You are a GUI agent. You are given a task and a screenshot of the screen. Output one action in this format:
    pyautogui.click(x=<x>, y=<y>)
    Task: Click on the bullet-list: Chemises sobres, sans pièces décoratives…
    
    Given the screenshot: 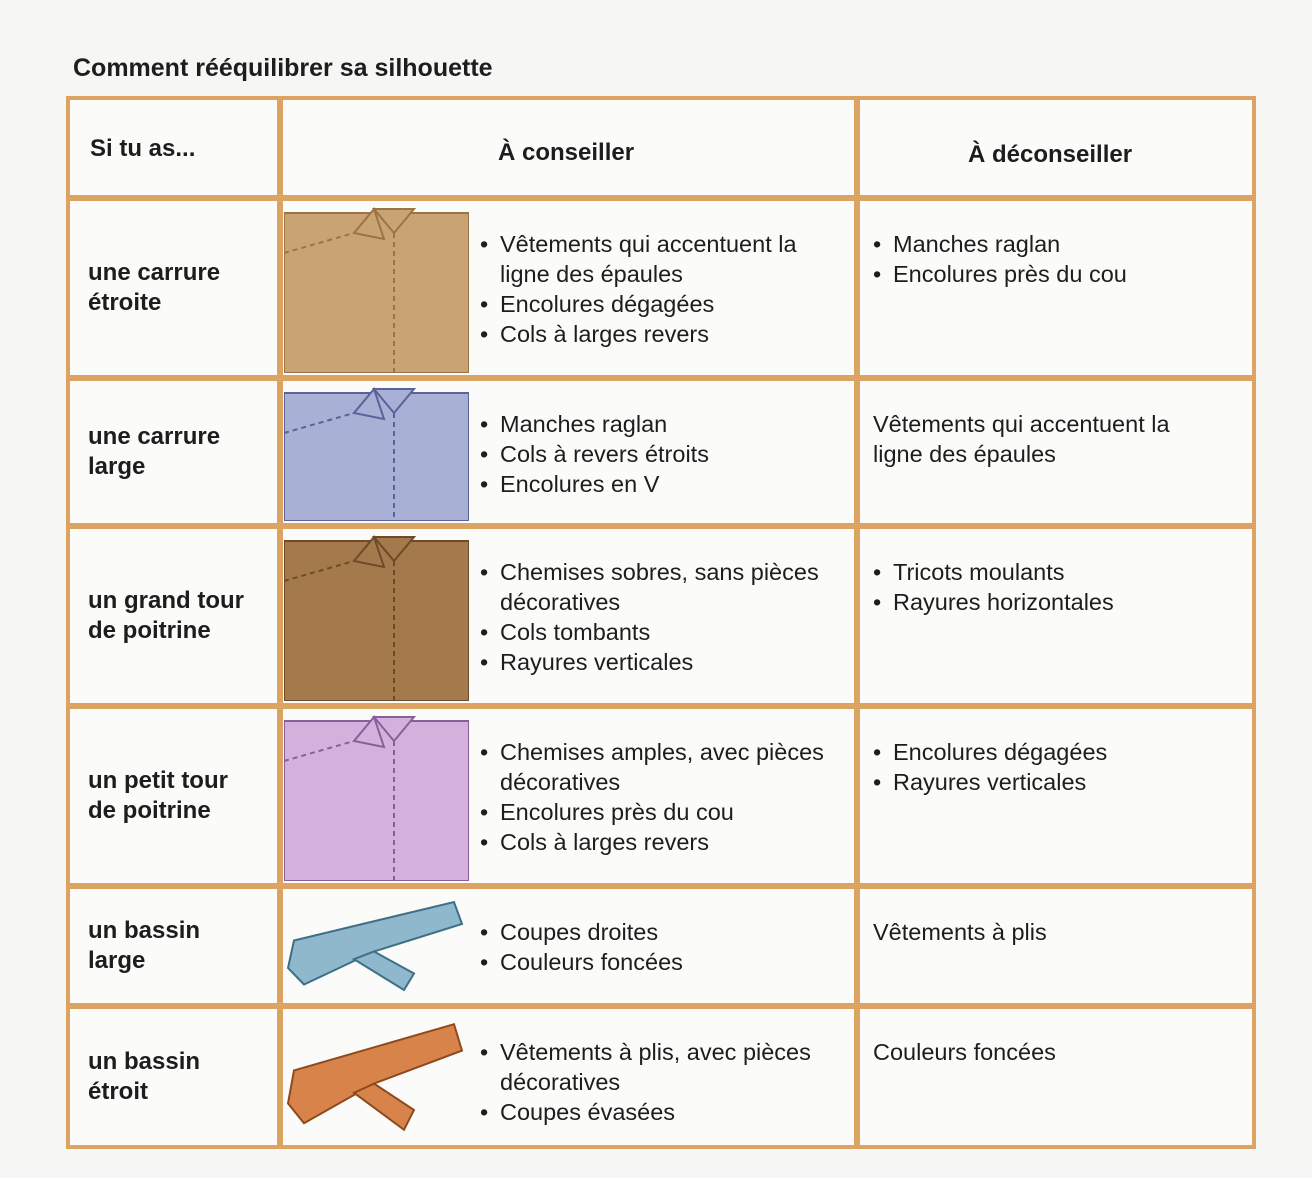 What is the action you would take?
    pyautogui.click(x=660, y=617)
    